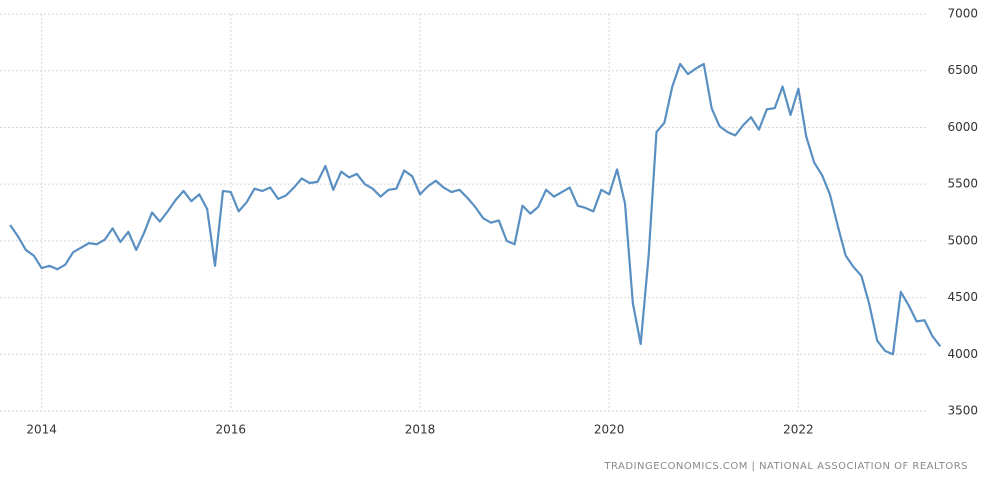 This screenshot has height=480, width=986. I want to click on y-tick-label: 5500, so click(962, 184).